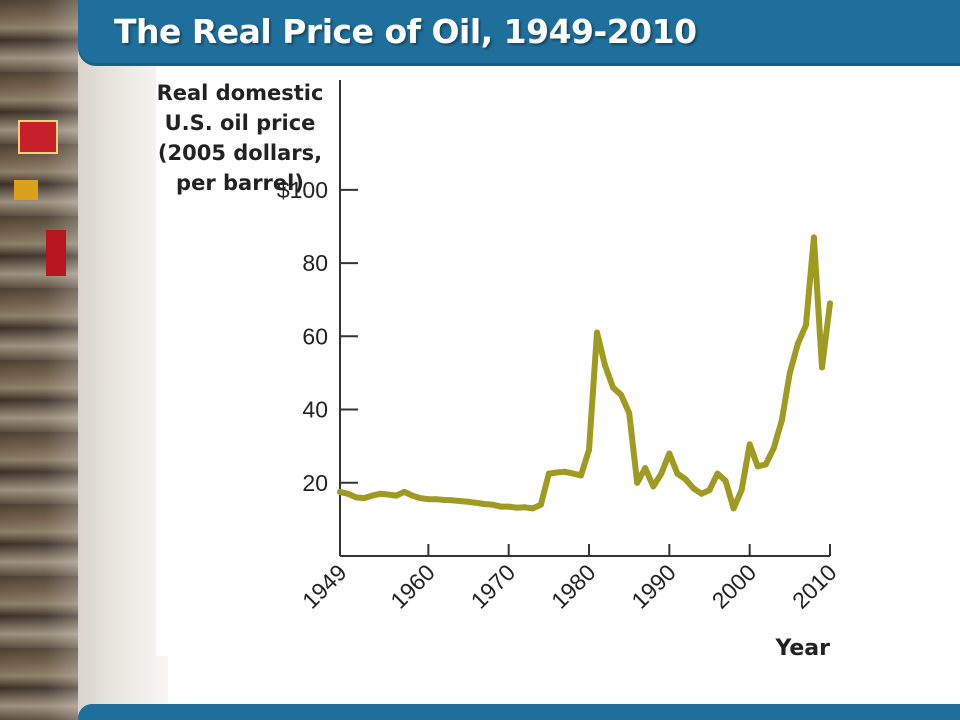 The height and width of the screenshot is (720, 960). What do you see at coordinates (734, 586) in the screenshot?
I see `x-tick-label: 2000` at bounding box center [734, 586].